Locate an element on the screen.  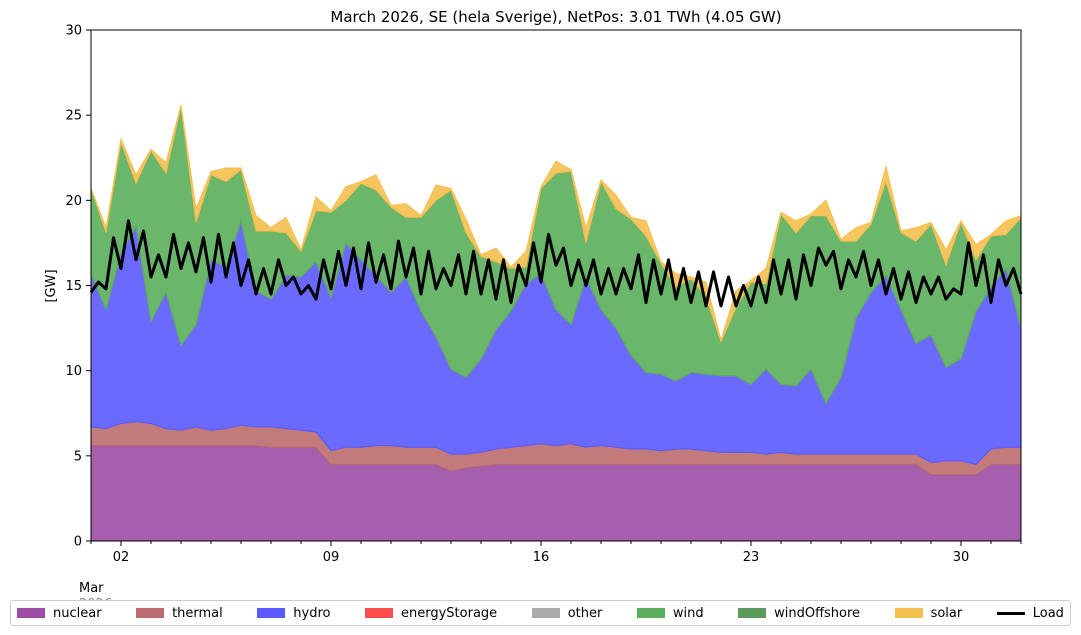
legend-label: other is located at coordinates (585, 613).